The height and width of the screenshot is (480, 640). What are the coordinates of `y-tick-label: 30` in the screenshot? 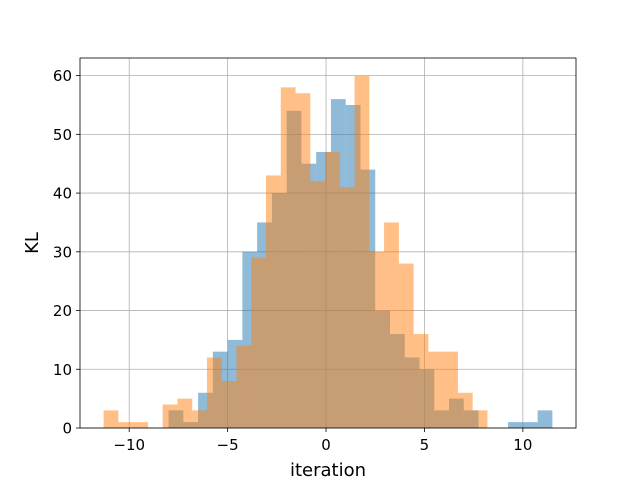 It's located at (62, 252).